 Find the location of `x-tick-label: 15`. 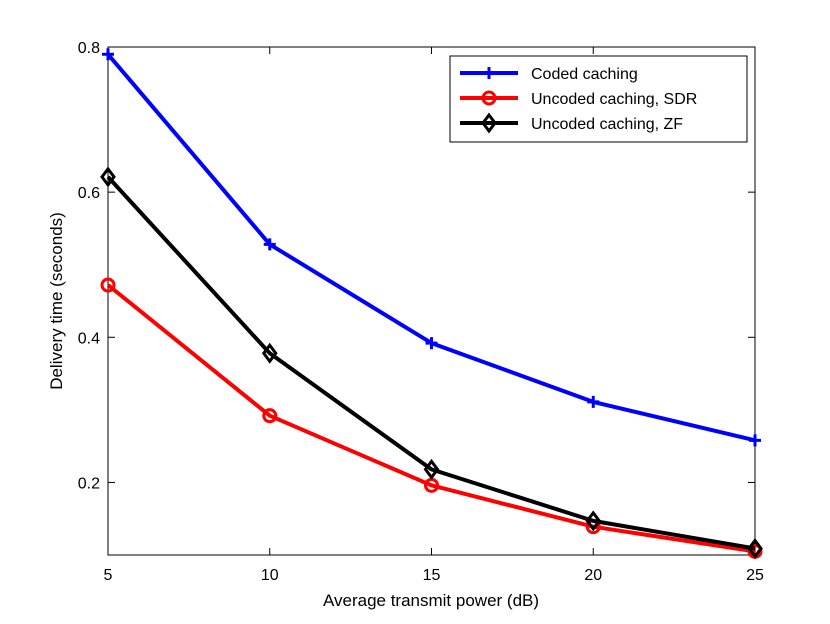

x-tick-label: 15 is located at coordinates (432, 575).